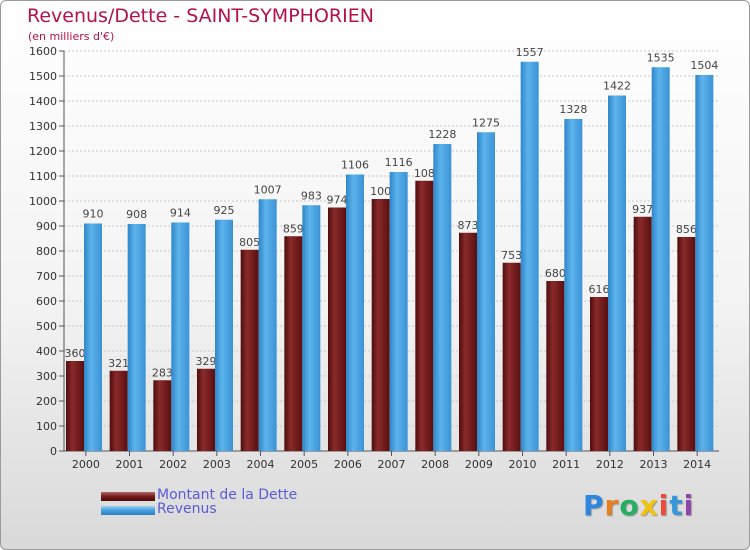  What do you see at coordinates (136, 214) in the screenshot?
I see `data-label-revenus: 908` at bounding box center [136, 214].